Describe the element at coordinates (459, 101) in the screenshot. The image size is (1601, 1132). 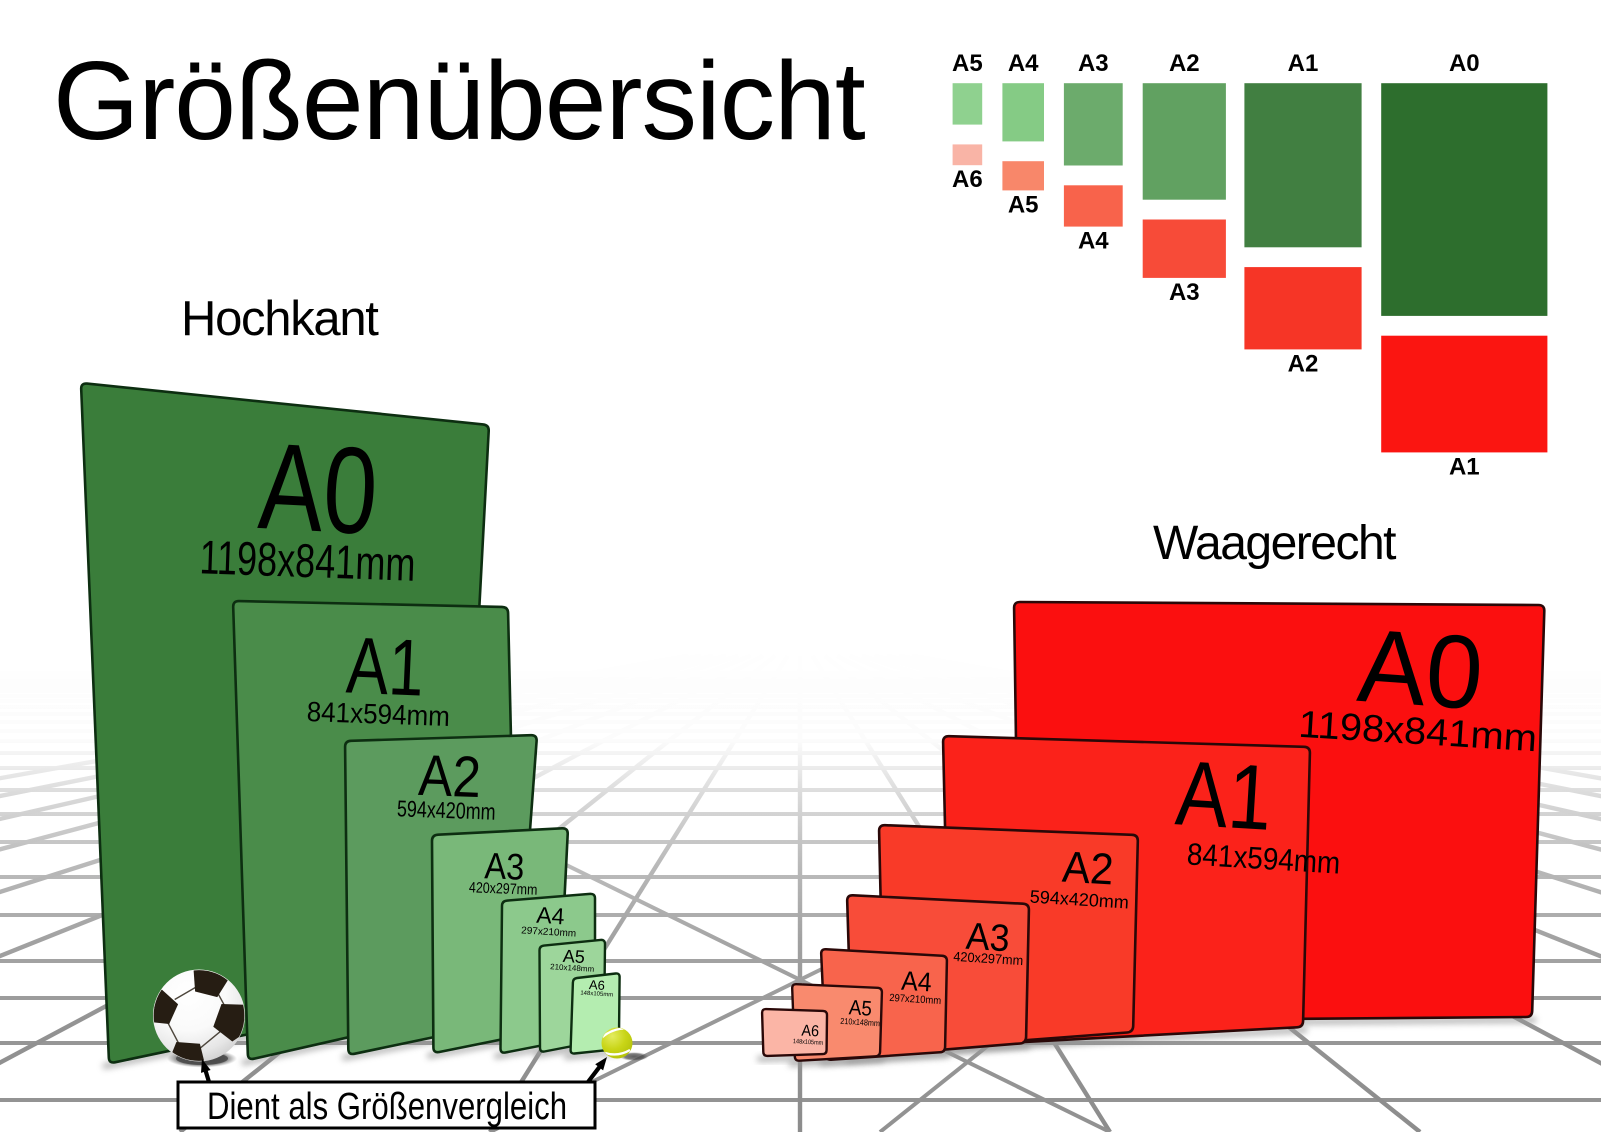
I see `svg-text: Größenübersicht` at that location.